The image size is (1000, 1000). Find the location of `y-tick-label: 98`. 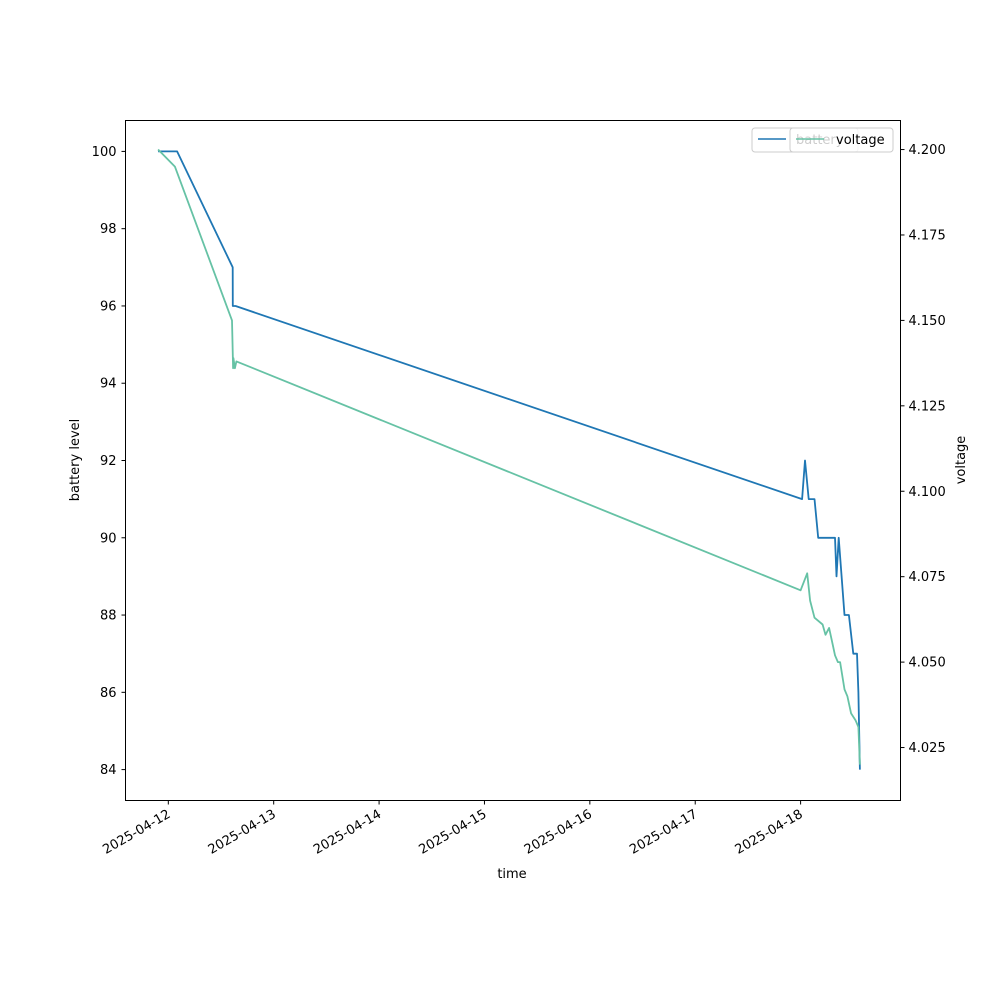

y-tick-label: 98 is located at coordinates (108, 229).